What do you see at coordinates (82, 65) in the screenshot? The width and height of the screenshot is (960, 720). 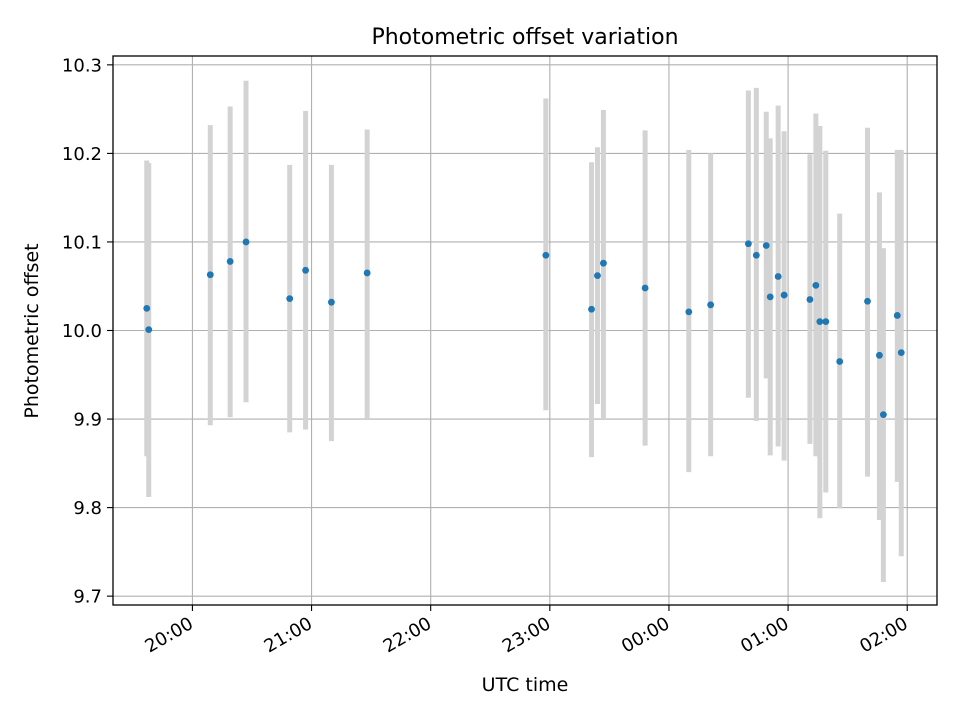 I see `y-tick-label: 10.3` at bounding box center [82, 65].